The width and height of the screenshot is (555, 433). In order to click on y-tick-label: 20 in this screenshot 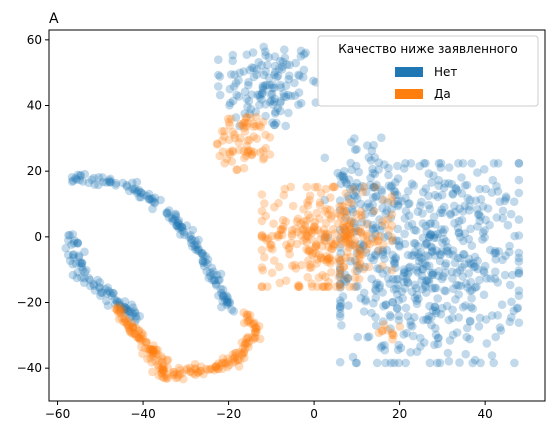, I will do `click(34, 171)`.